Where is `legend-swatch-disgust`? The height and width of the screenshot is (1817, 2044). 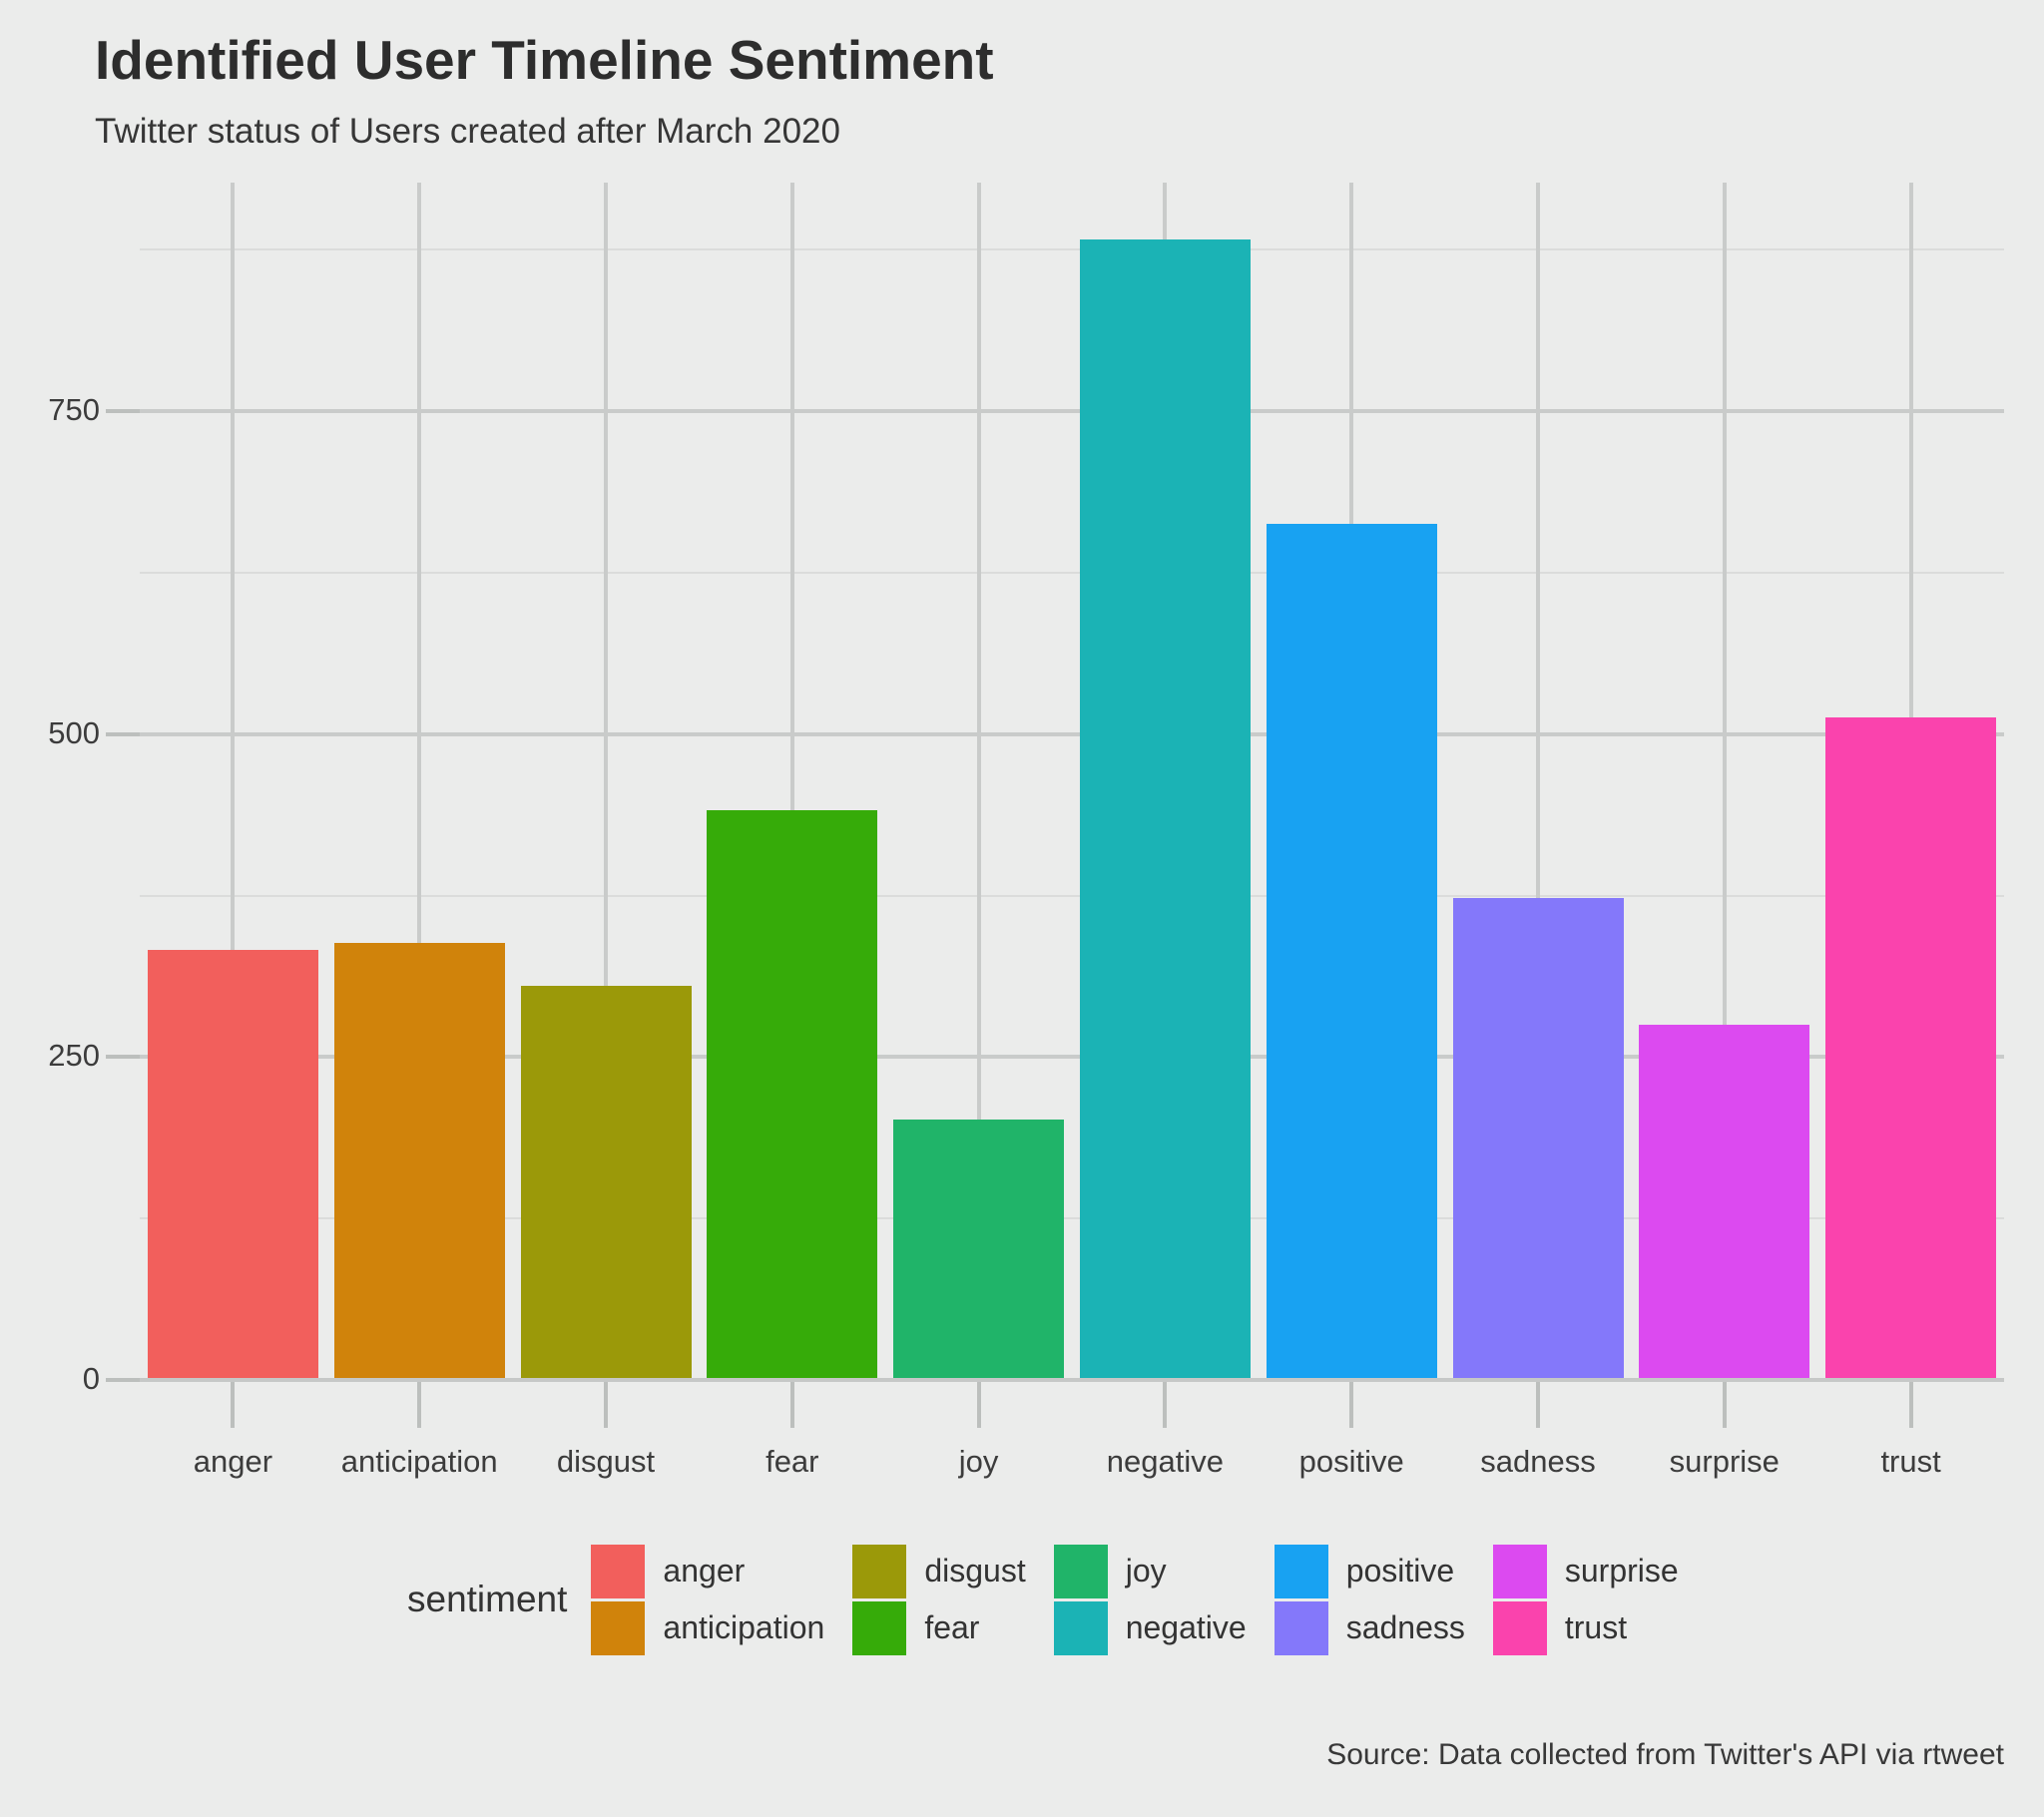 legend-swatch-disgust is located at coordinates (879, 1571).